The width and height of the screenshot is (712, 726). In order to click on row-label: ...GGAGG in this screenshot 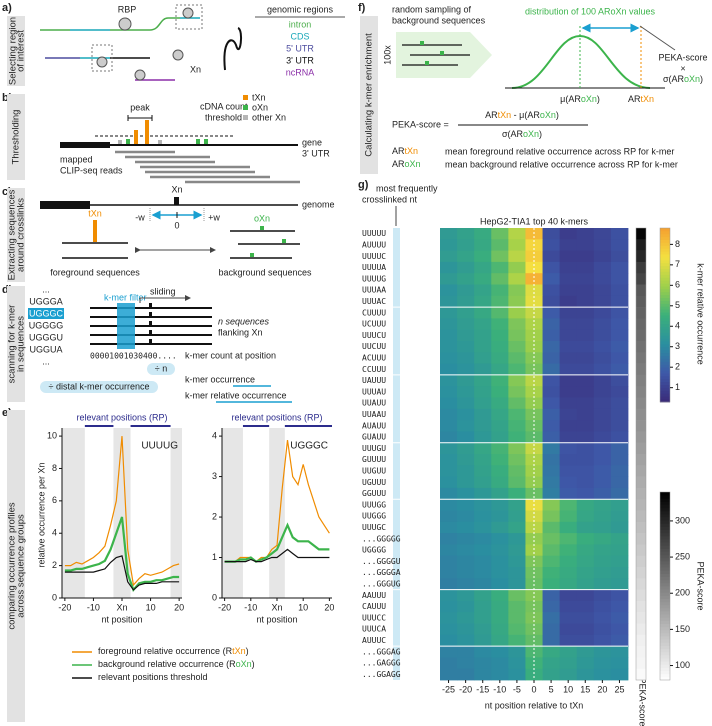, I will do `click(381, 674)`.